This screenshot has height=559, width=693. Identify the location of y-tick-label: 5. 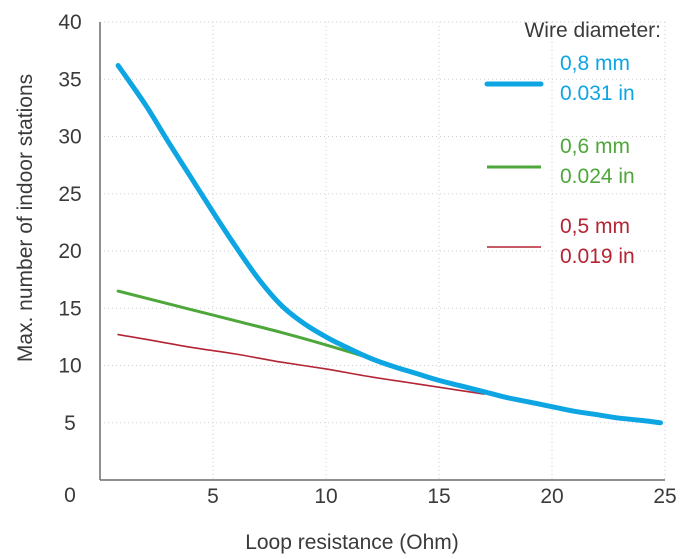
(70, 423).